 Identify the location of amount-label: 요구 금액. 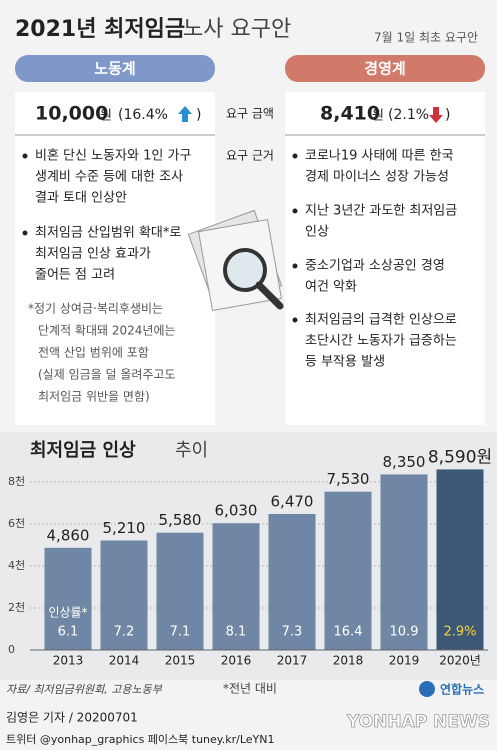
(250, 114).